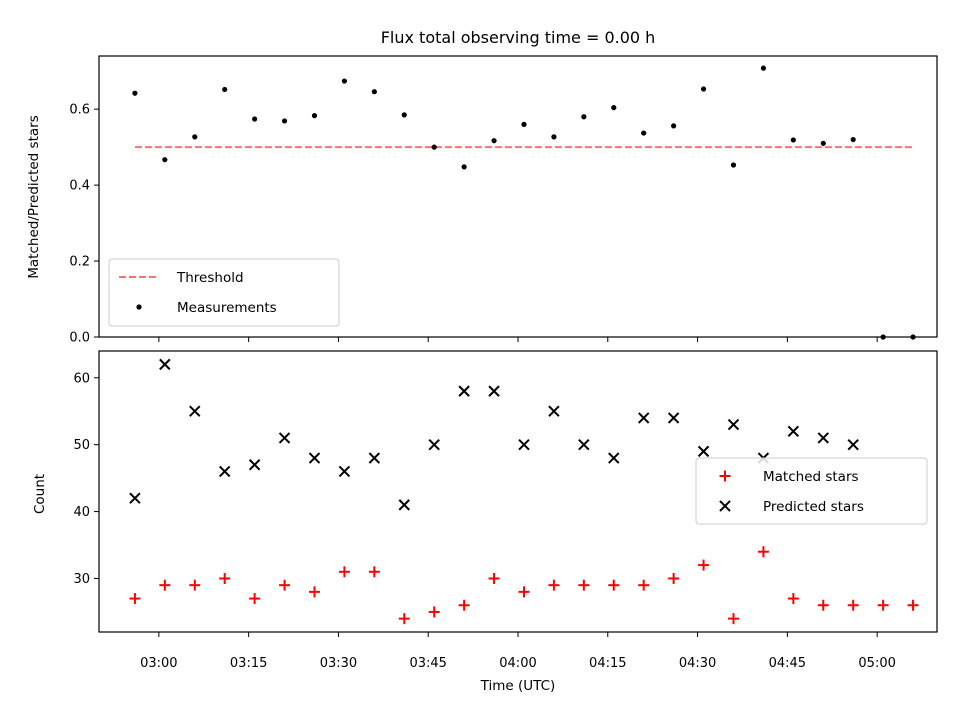  I want to click on ratio-y-tick-label: 0.6, so click(79, 110).